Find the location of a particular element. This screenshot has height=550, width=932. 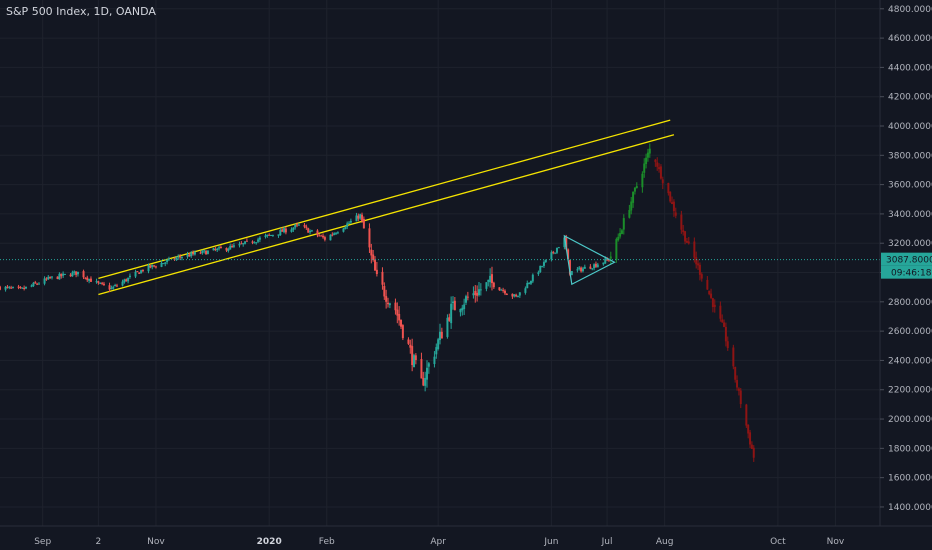

price-tag-bg is located at coordinates (906, 259).